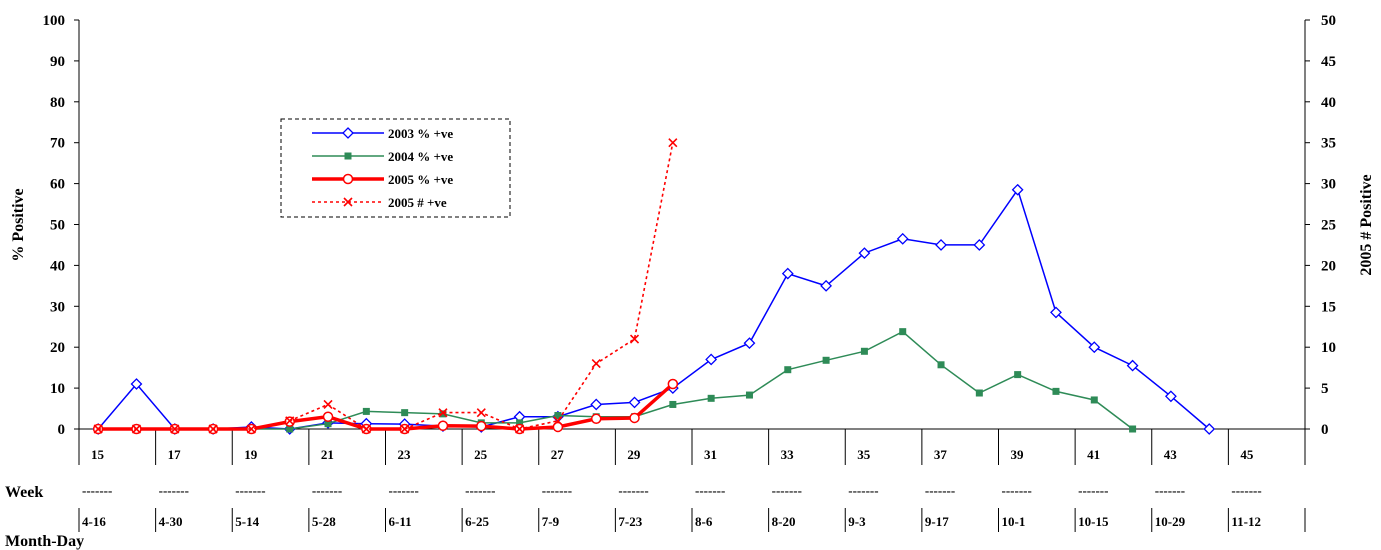  What do you see at coordinates (251, 454) in the screenshot?
I see `week-label: 19` at bounding box center [251, 454].